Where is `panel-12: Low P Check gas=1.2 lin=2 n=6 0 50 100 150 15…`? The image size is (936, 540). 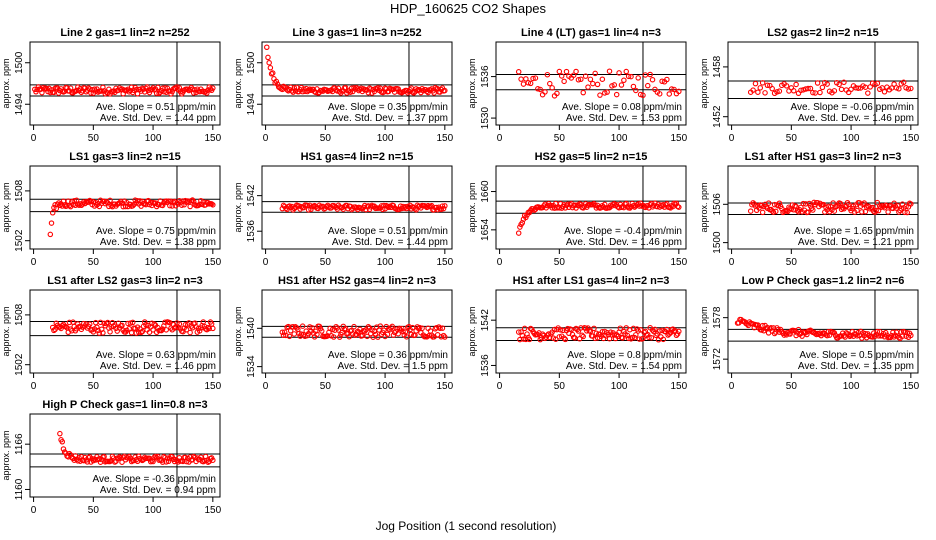
panel-12: Low P Check gas=1.2 lin=2 n=6 0 50 100 150 15… is located at coordinates (809, 333).